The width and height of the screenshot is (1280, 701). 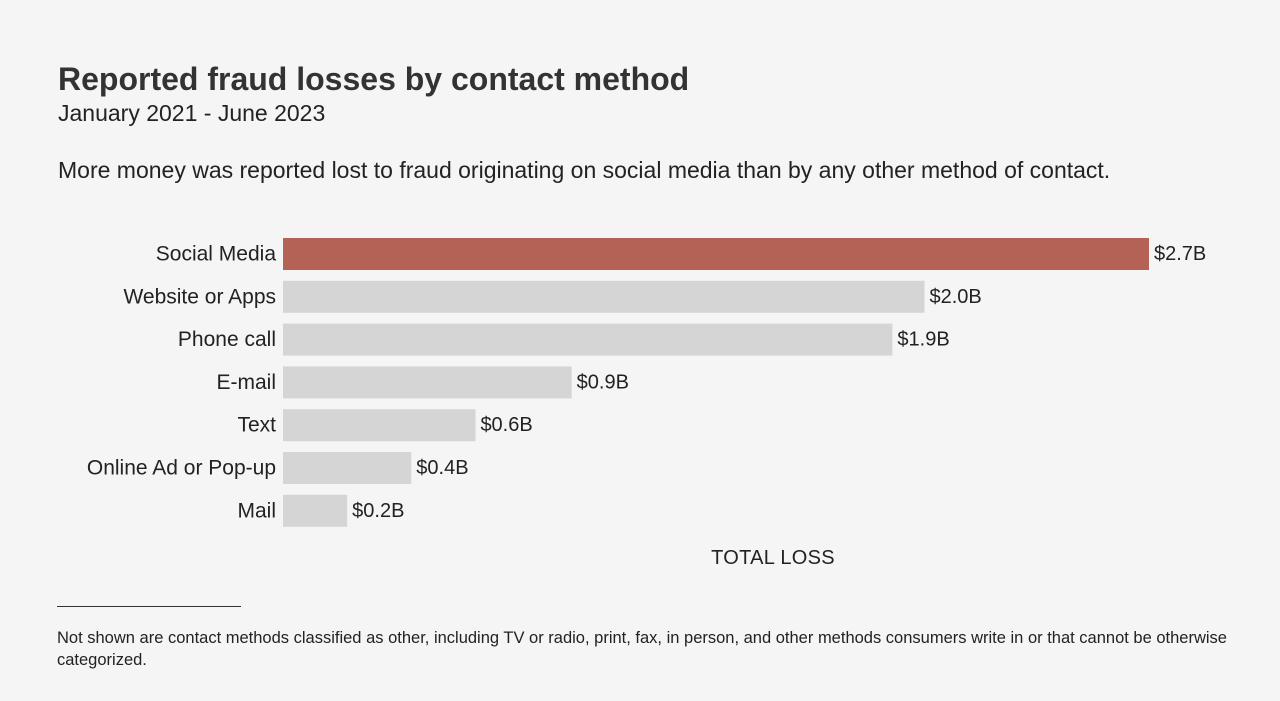 What do you see at coordinates (442, 468) in the screenshot?
I see `value-label: $0.4B` at bounding box center [442, 468].